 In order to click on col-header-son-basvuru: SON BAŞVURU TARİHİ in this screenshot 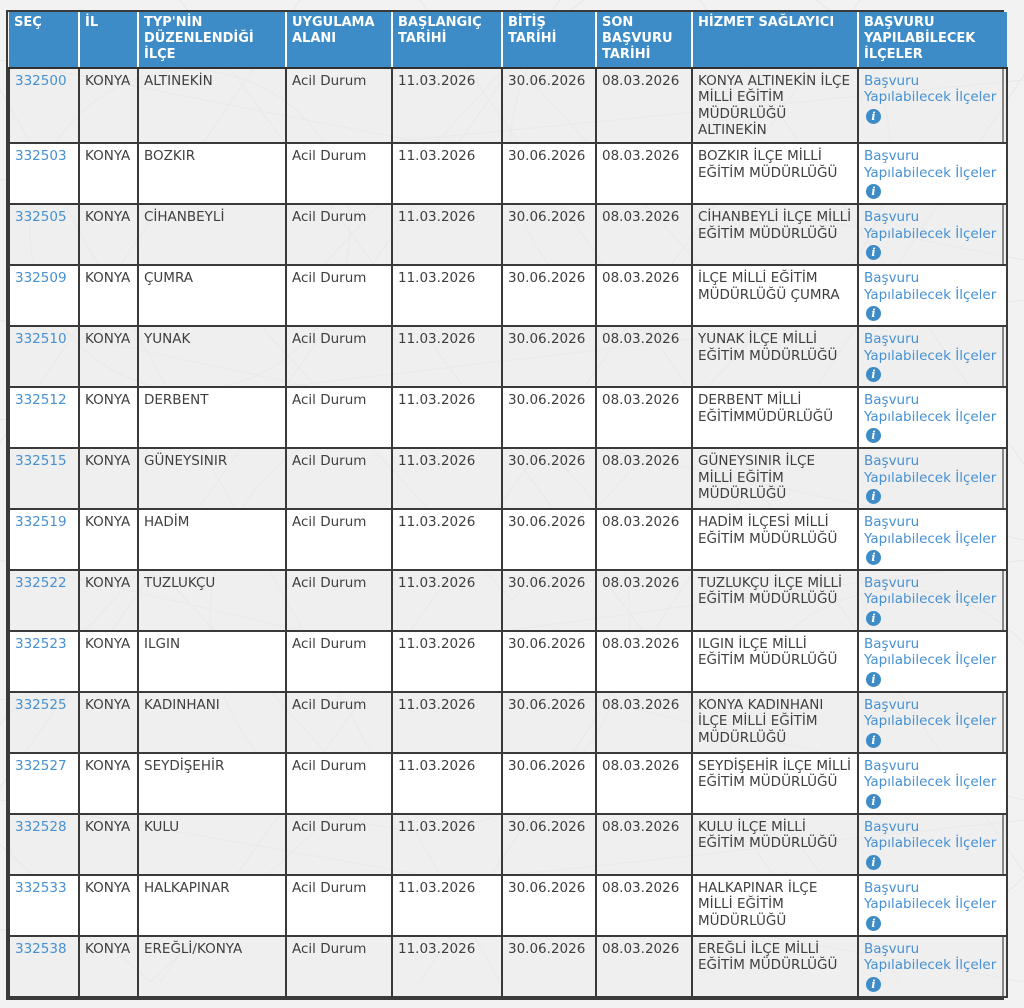, I will do `click(644, 40)`.